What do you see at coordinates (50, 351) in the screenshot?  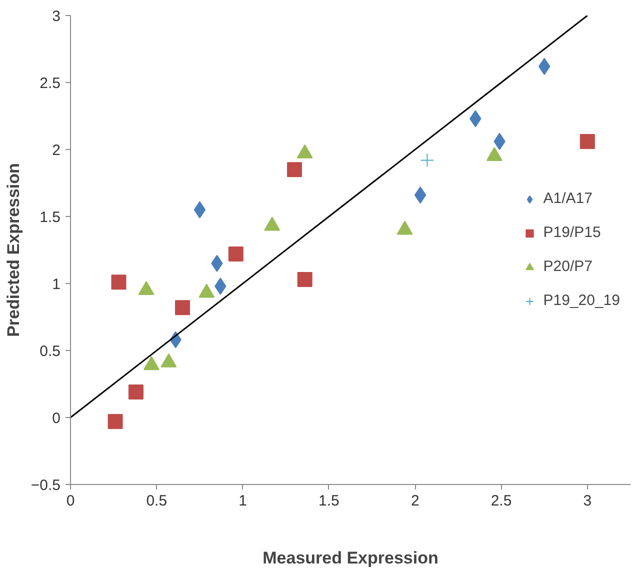 I see `y-tick-label: 0.5` at bounding box center [50, 351].